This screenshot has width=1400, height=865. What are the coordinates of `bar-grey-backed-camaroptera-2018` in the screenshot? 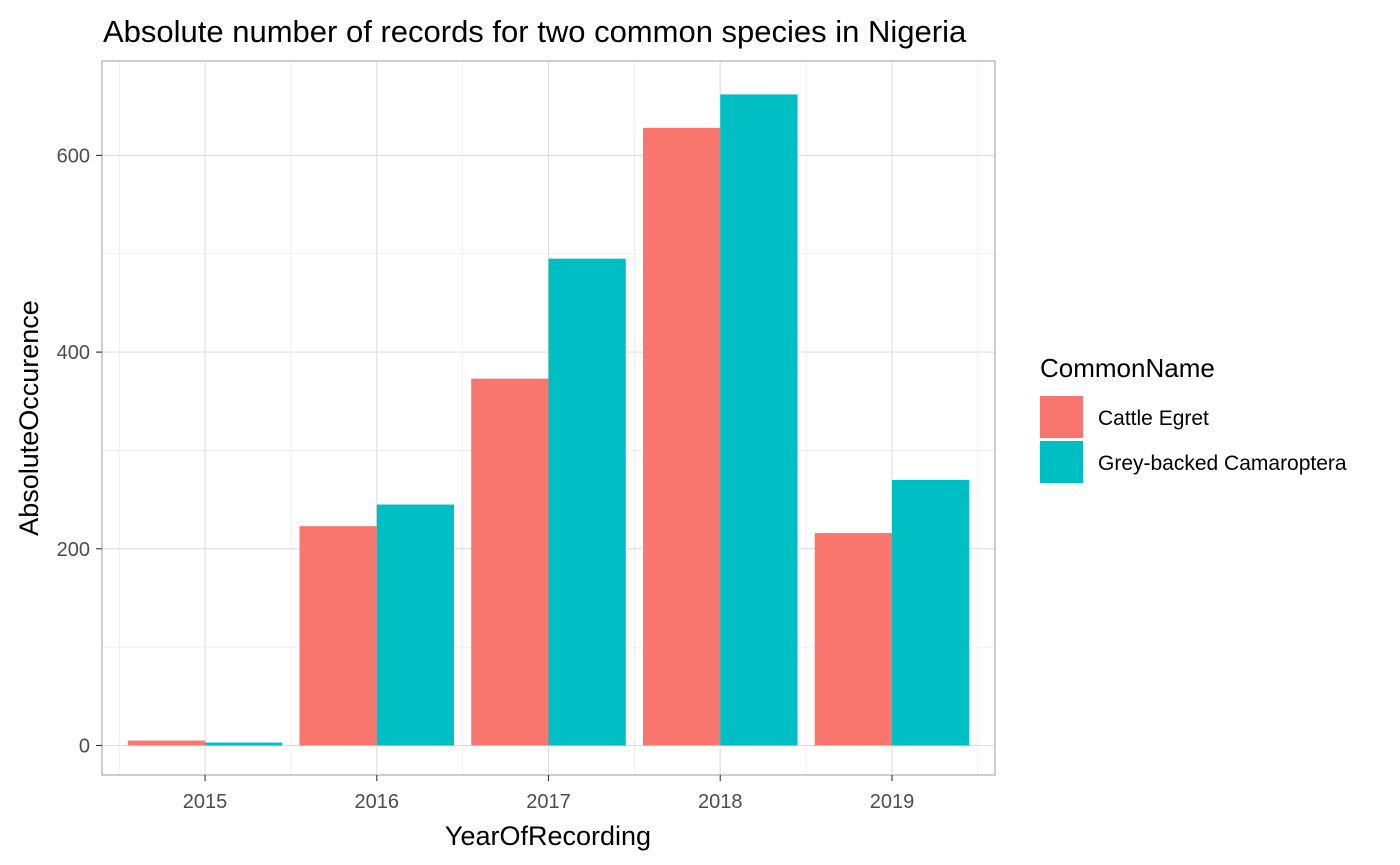 It's located at (759, 420).